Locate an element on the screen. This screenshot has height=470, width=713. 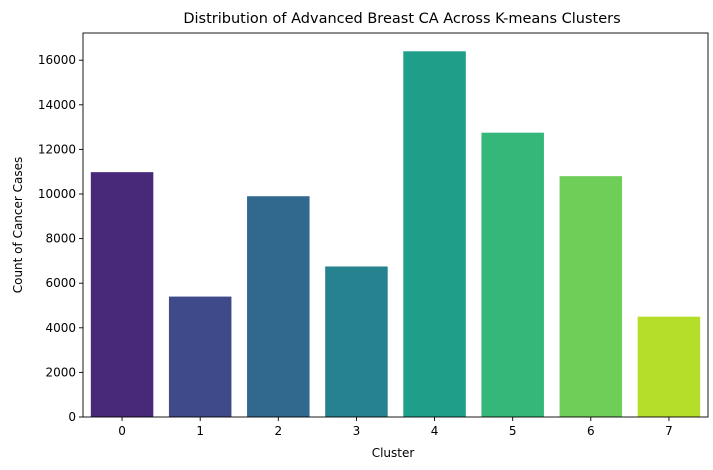
y-tick-label: 16000 is located at coordinates (57, 60).